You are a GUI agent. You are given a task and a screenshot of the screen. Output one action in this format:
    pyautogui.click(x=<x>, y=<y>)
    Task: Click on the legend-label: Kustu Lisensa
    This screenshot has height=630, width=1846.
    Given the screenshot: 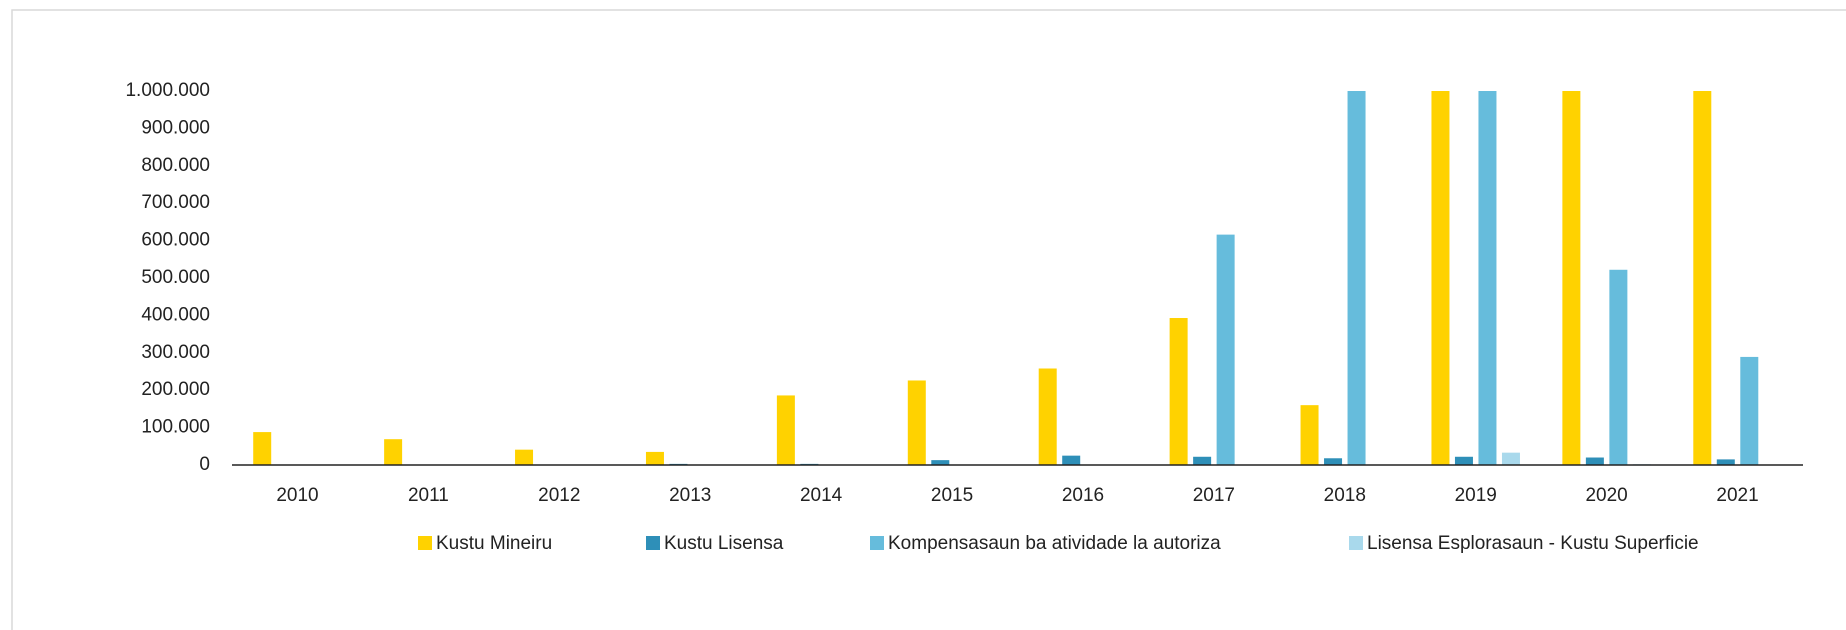 What is the action you would take?
    pyautogui.click(x=724, y=543)
    